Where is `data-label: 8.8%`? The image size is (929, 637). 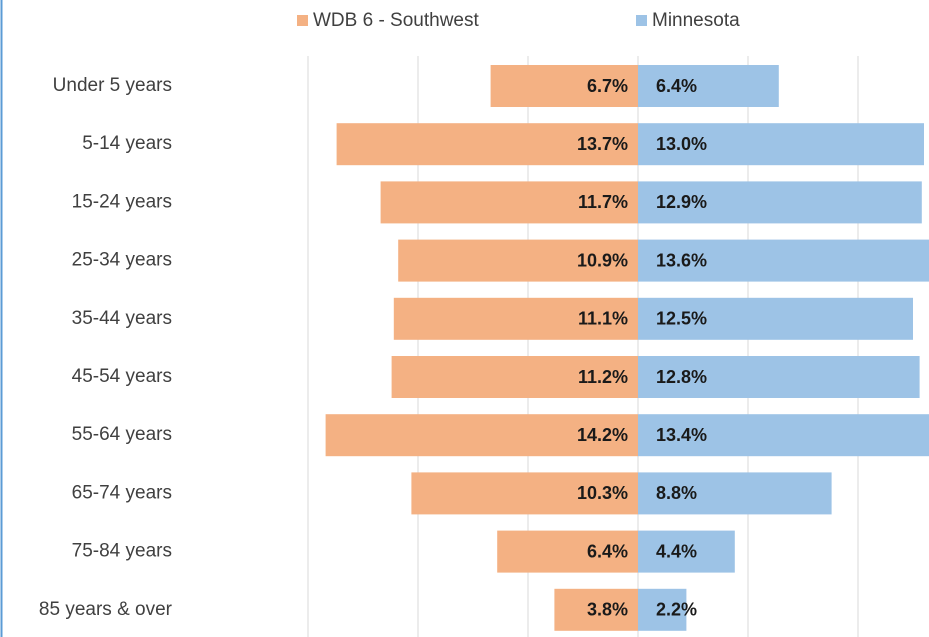 data-label: 8.8% is located at coordinates (676, 493).